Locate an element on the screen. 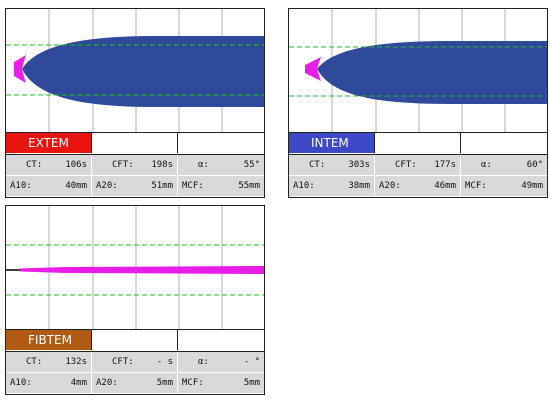 This screenshot has width=550, height=400. a10-value: 38mm is located at coordinates (359, 186).